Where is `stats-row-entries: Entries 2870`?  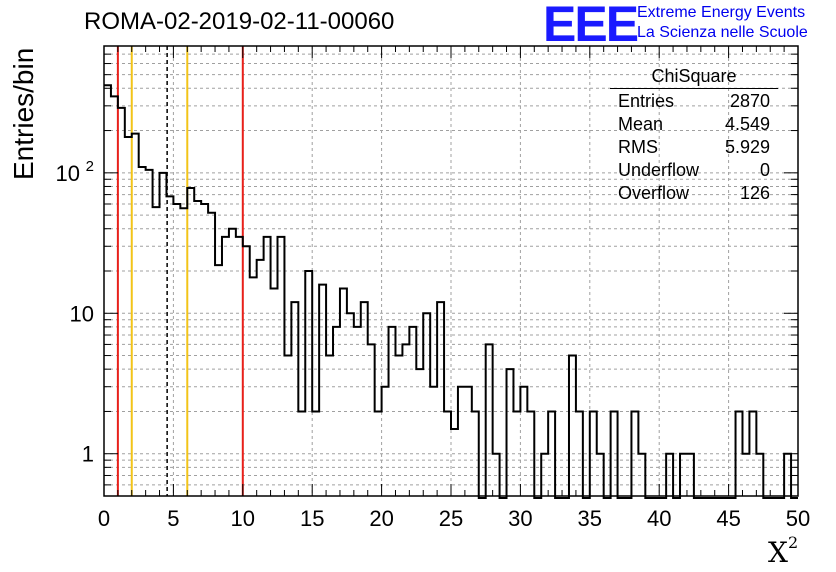 stats-row-entries: Entries 2870 is located at coordinates (694, 101).